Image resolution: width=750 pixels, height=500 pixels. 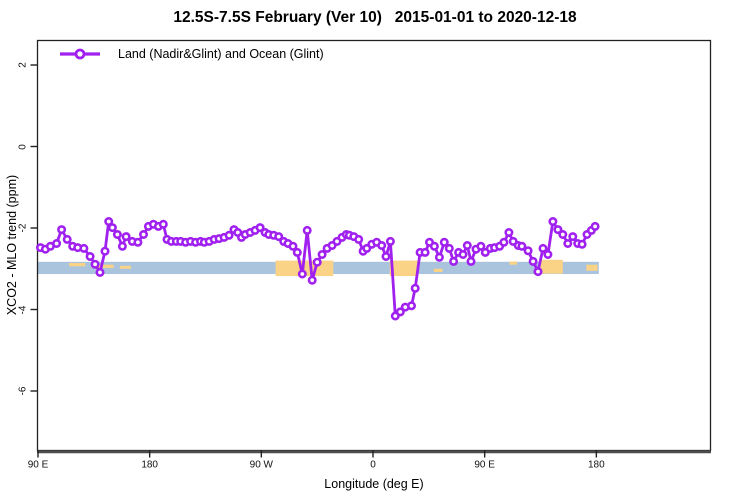 What do you see at coordinates (23, 146) in the screenshot?
I see `y-tick-label: 0` at bounding box center [23, 146].